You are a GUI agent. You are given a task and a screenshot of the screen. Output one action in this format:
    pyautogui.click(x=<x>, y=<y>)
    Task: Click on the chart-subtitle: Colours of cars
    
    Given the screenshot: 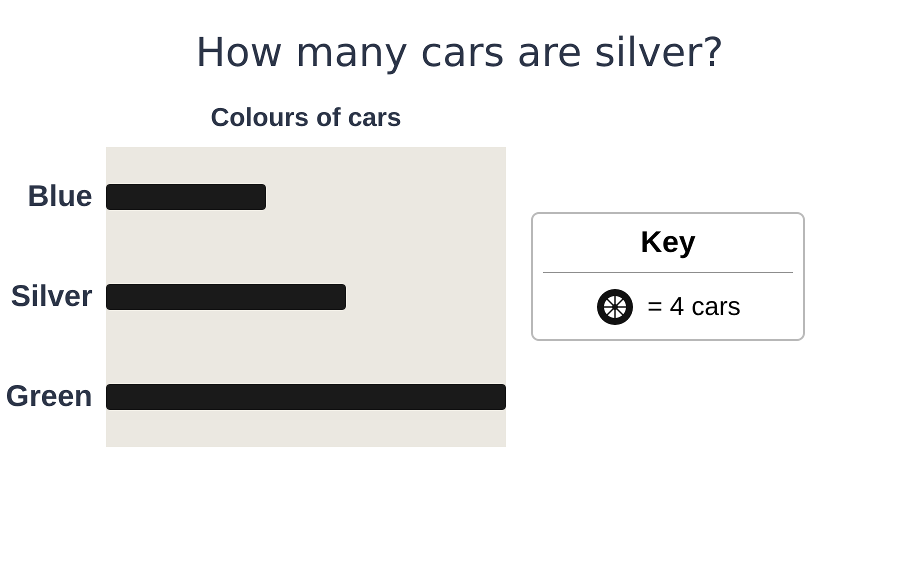 What is the action you would take?
    pyautogui.click(x=306, y=117)
    